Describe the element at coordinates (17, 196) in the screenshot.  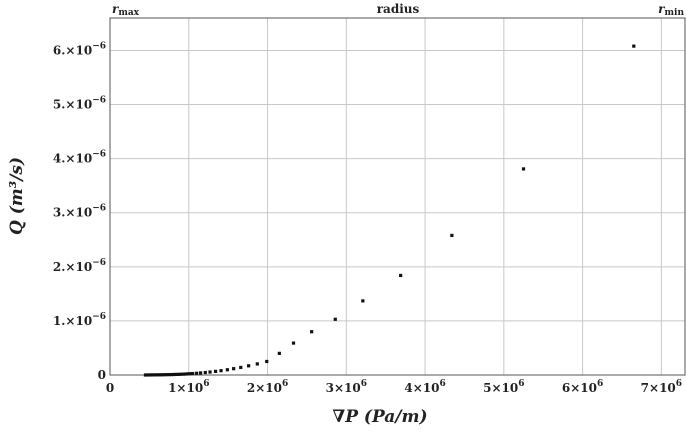
I see `y-axis-title: Q (m³/s)` at that location.